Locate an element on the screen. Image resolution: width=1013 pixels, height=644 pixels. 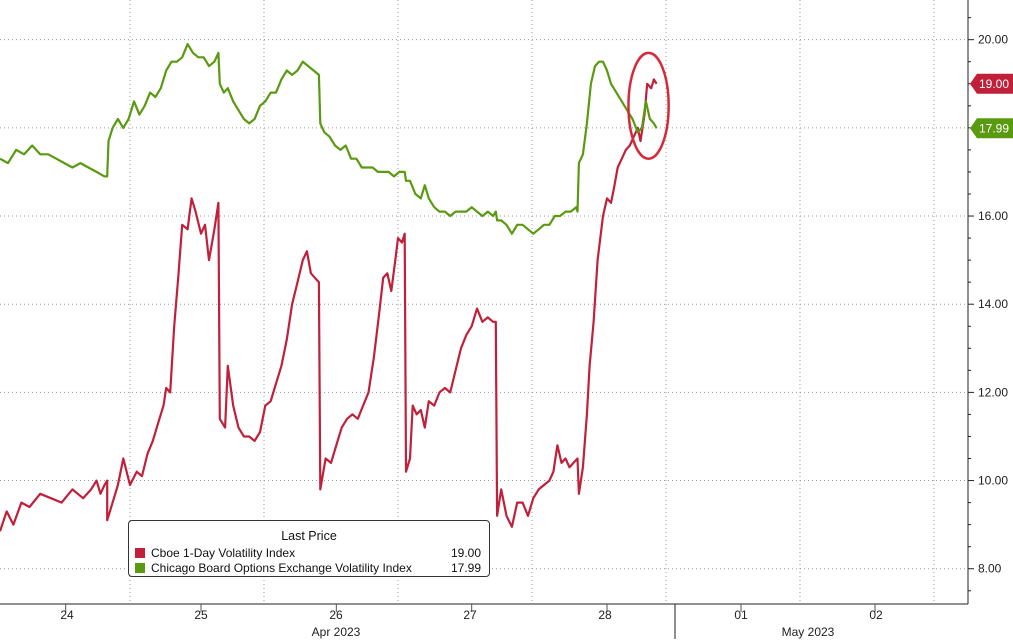
annotation-ellipse is located at coordinates (648, 105).